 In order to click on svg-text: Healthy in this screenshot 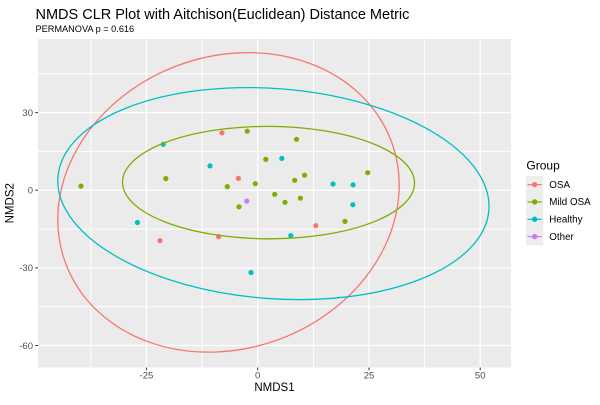, I will do `click(565, 219)`.